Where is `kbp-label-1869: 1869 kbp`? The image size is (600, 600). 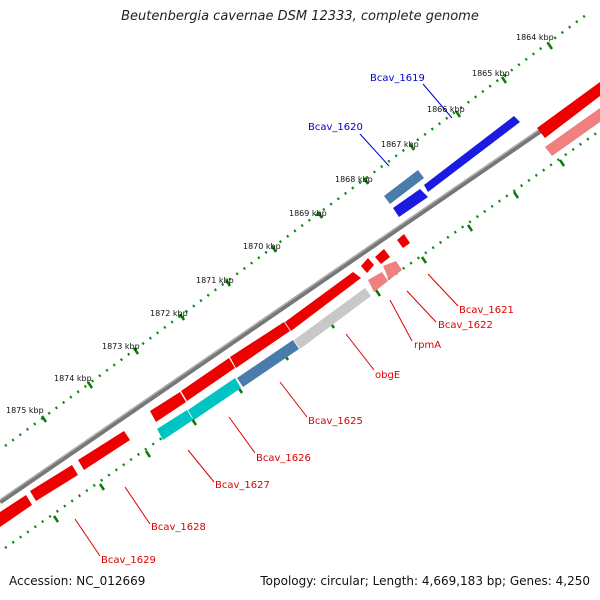 kbp-label-1869: 1869 kbp is located at coordinates (308, 213).